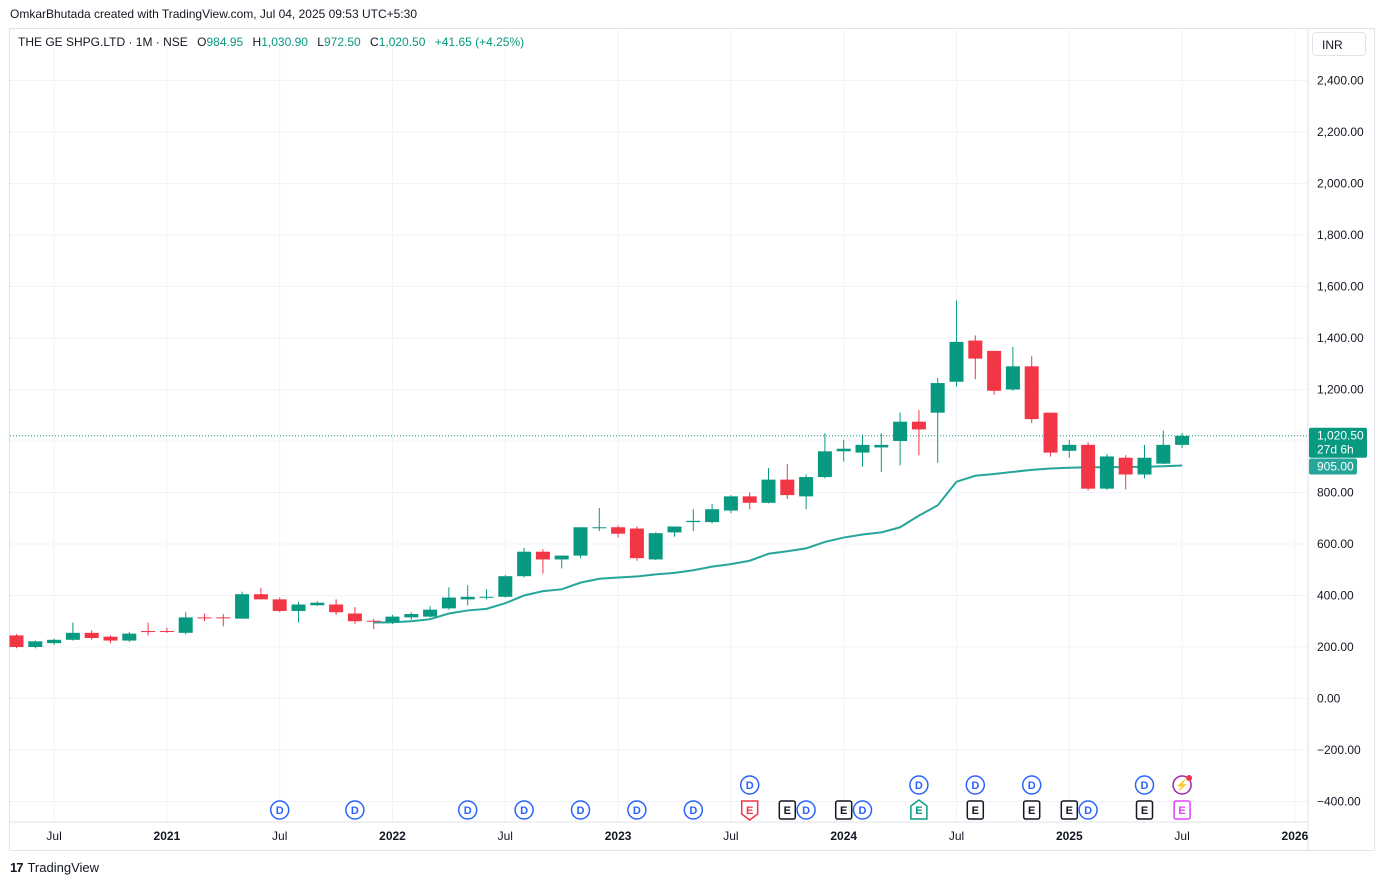 This screenshot has height=886, width=1384. What do you see at coordinates (1340, 390) in the screenshot?
I see `price-tick-label: 1,200.00` at bounding box center [1340, 390].